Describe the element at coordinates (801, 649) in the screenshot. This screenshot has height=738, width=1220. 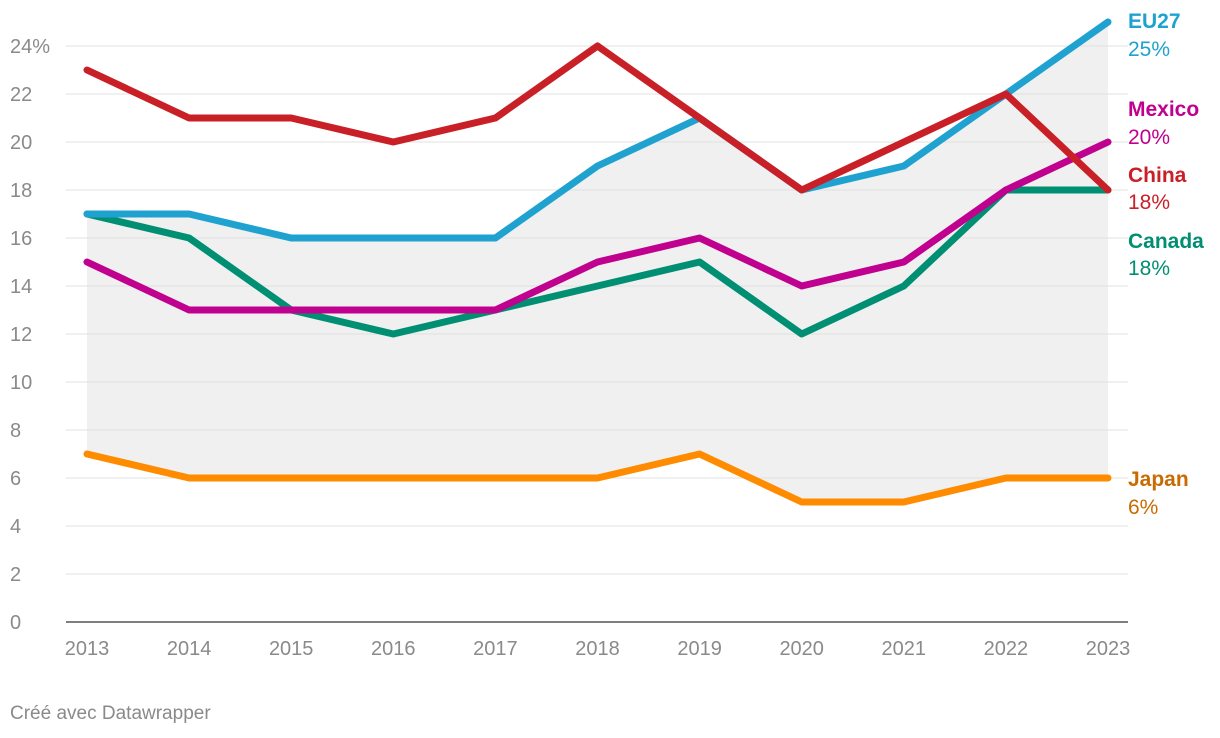
I see `x-tick-label: 2020` at that location.